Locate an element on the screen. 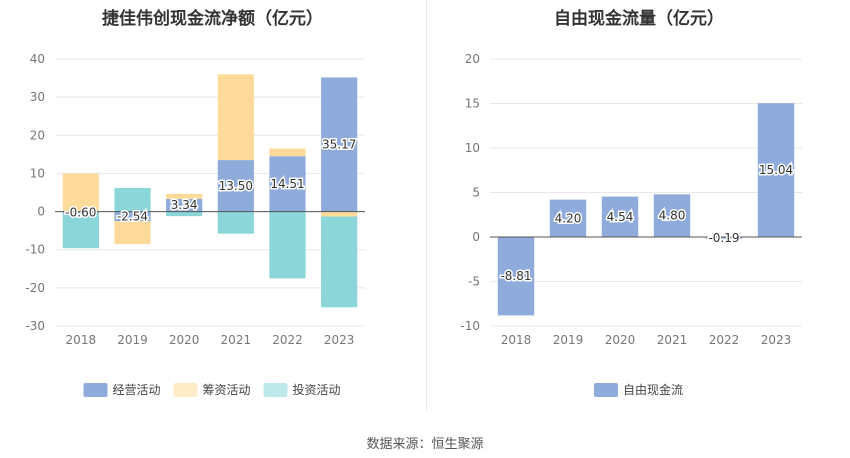 The height and width of the screenshot is (458, 850). data-label: 4.54 is located at coordinates (620, 217).